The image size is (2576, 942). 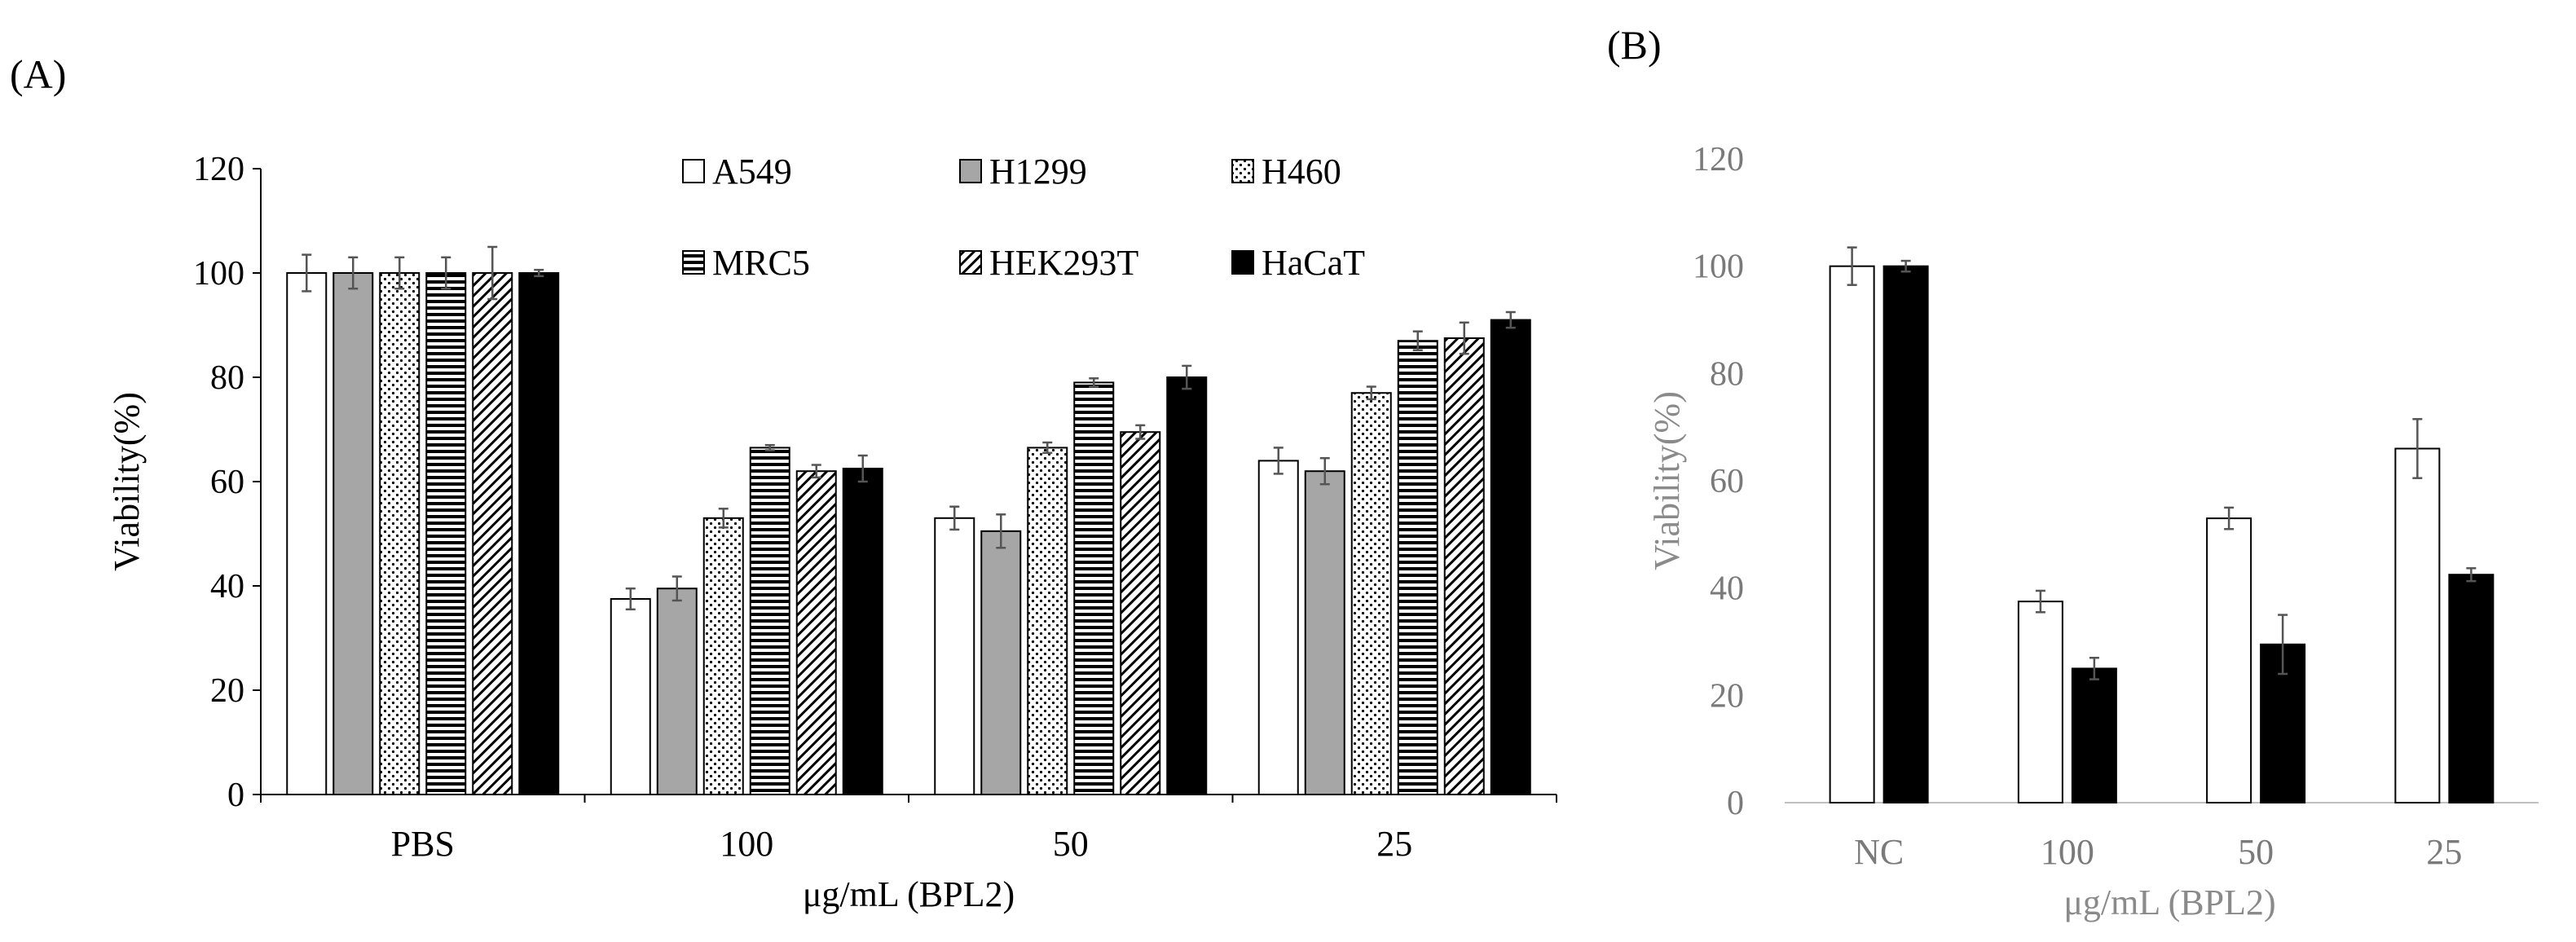 I want to click on legend-label: H1299, so click(x=1038, y=171).